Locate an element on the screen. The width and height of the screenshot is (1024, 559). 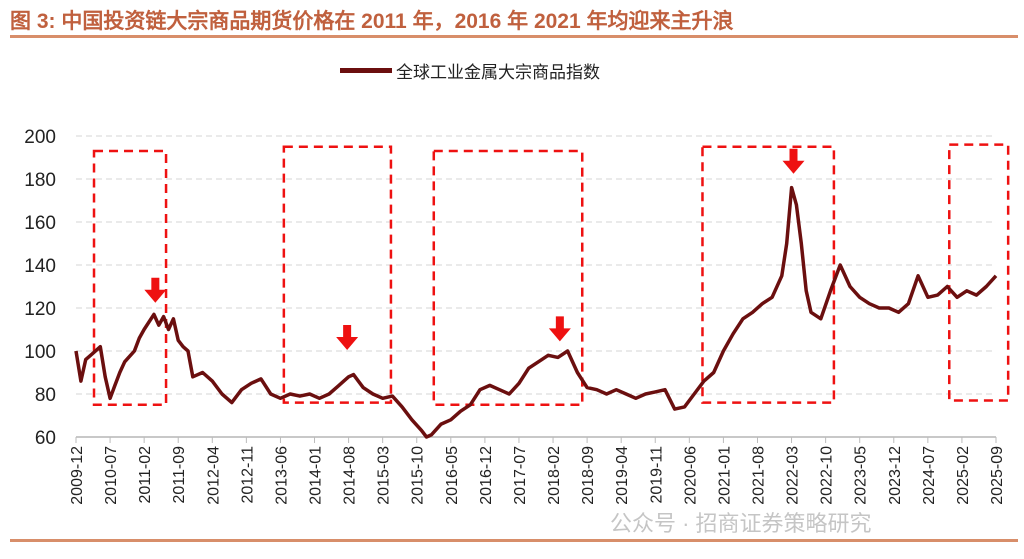
x-tick-label: 2023-05 is located at coordinates (861, 475).